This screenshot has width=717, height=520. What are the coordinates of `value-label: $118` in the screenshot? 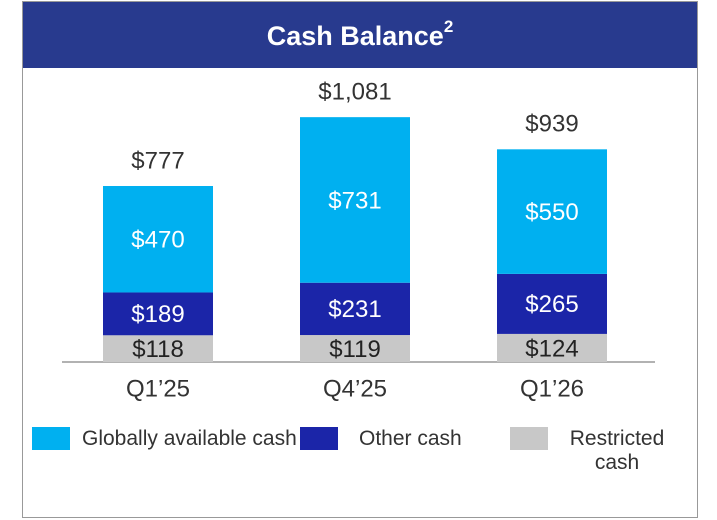 It's located at (158, 349).